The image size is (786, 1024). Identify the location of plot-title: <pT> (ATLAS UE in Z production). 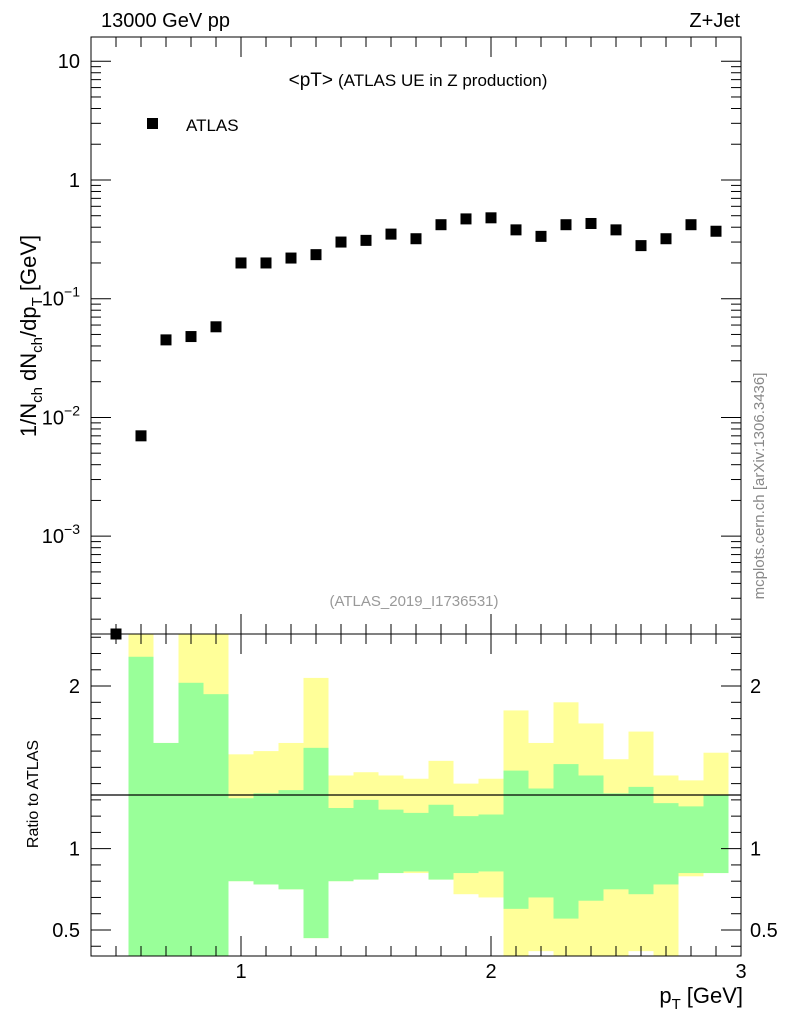
(418, 80).